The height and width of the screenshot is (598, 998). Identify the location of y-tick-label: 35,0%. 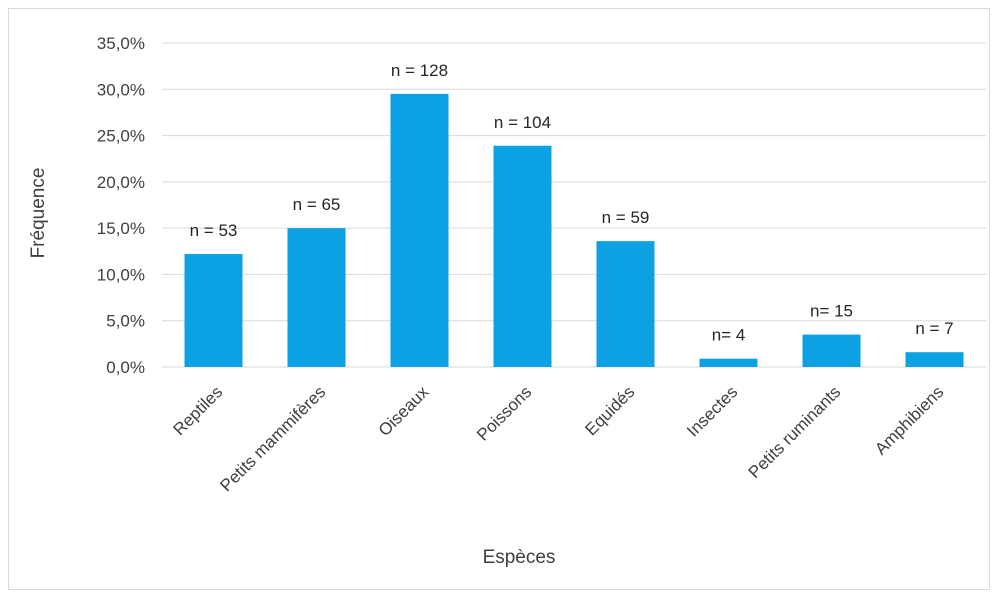
(121, 43).